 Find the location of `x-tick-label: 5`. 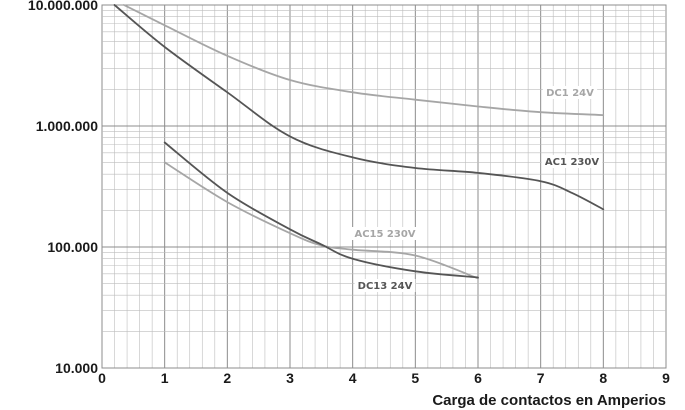

x-tick-label: 5 is located at coordinates (415, 378).